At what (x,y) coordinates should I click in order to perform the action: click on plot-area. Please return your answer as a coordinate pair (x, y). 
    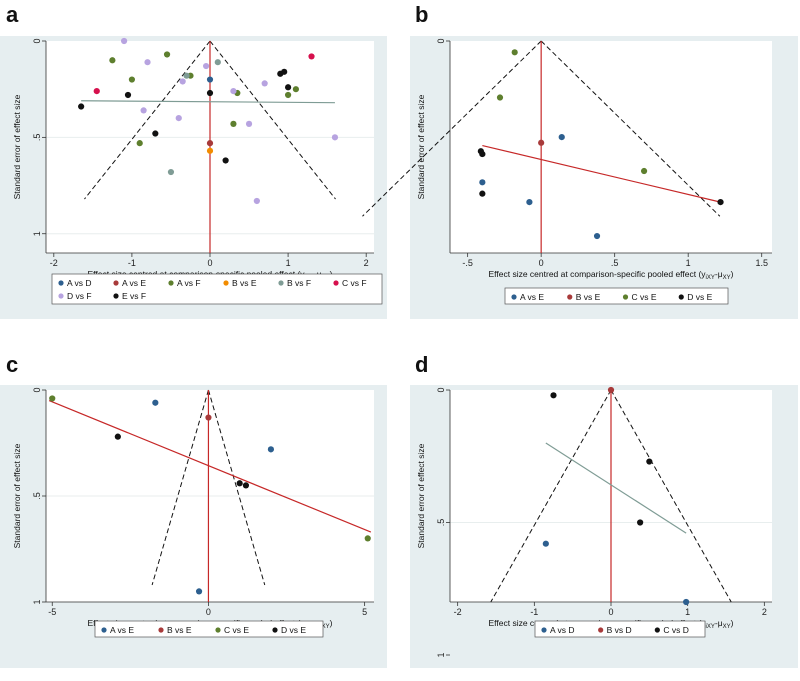
    Looking at the image, I should click on (611, 147).